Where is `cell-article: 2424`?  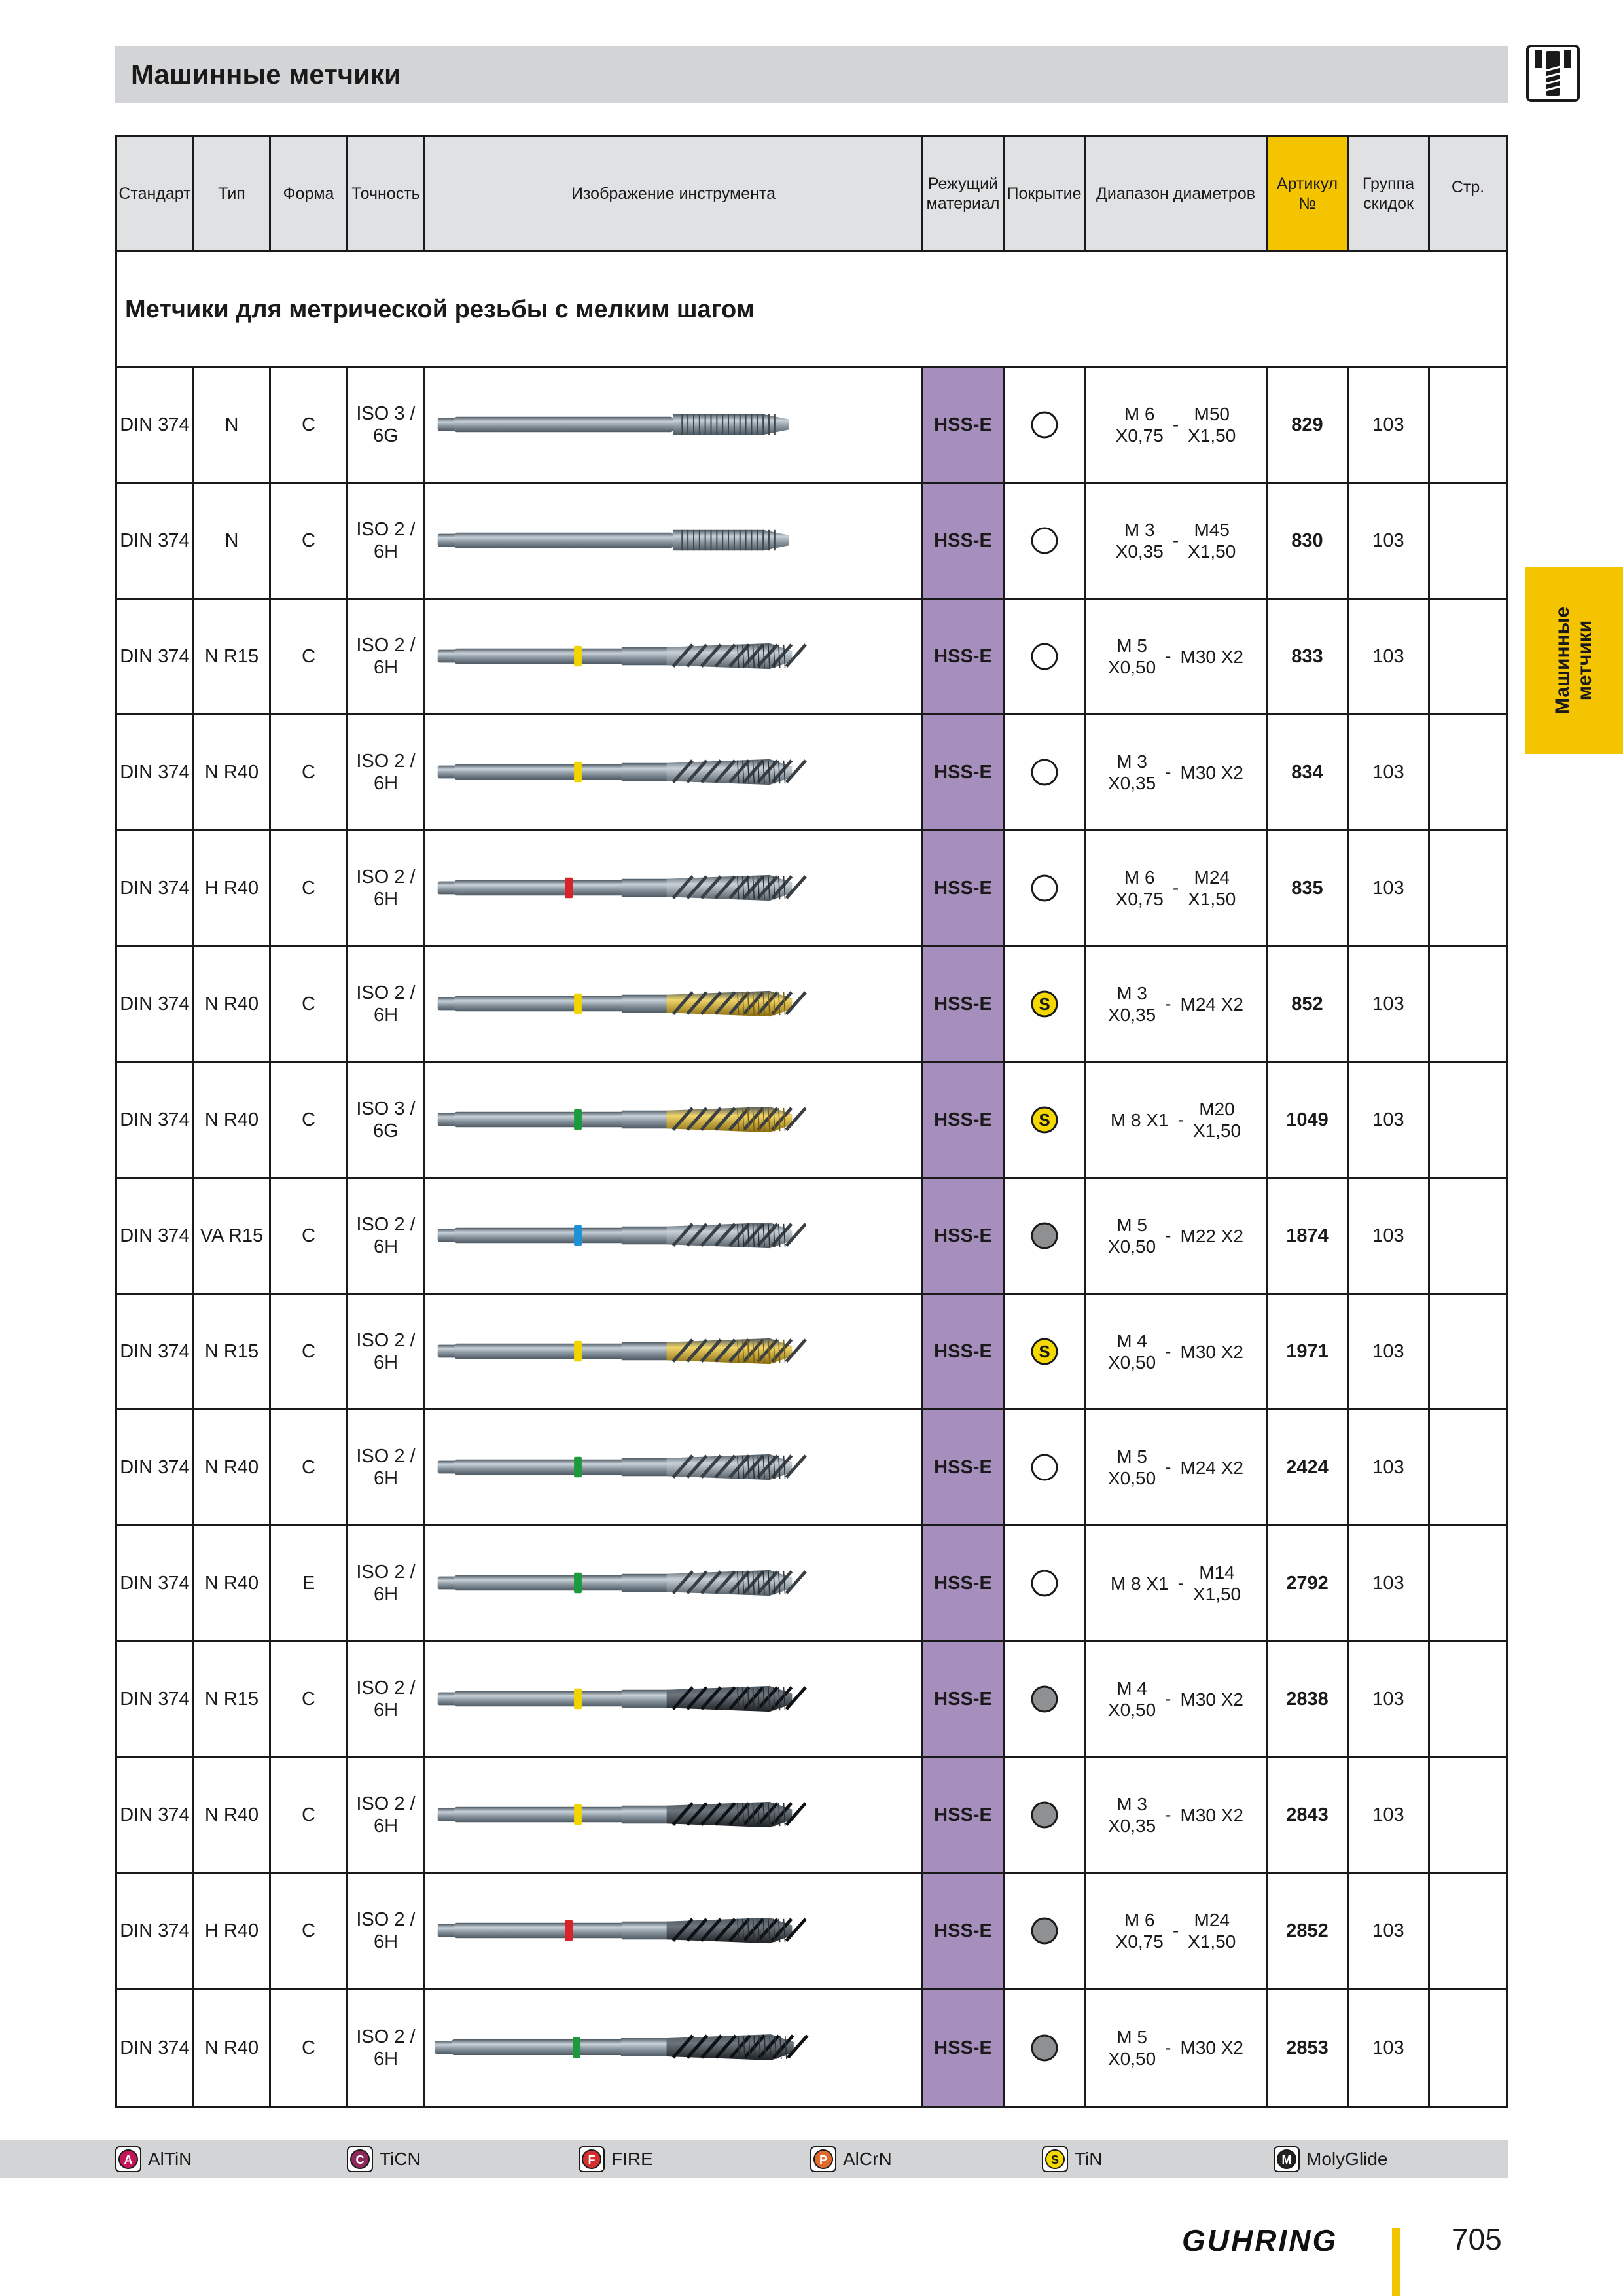 cell-article: 2424 is located at coordinates (1308, 1467).